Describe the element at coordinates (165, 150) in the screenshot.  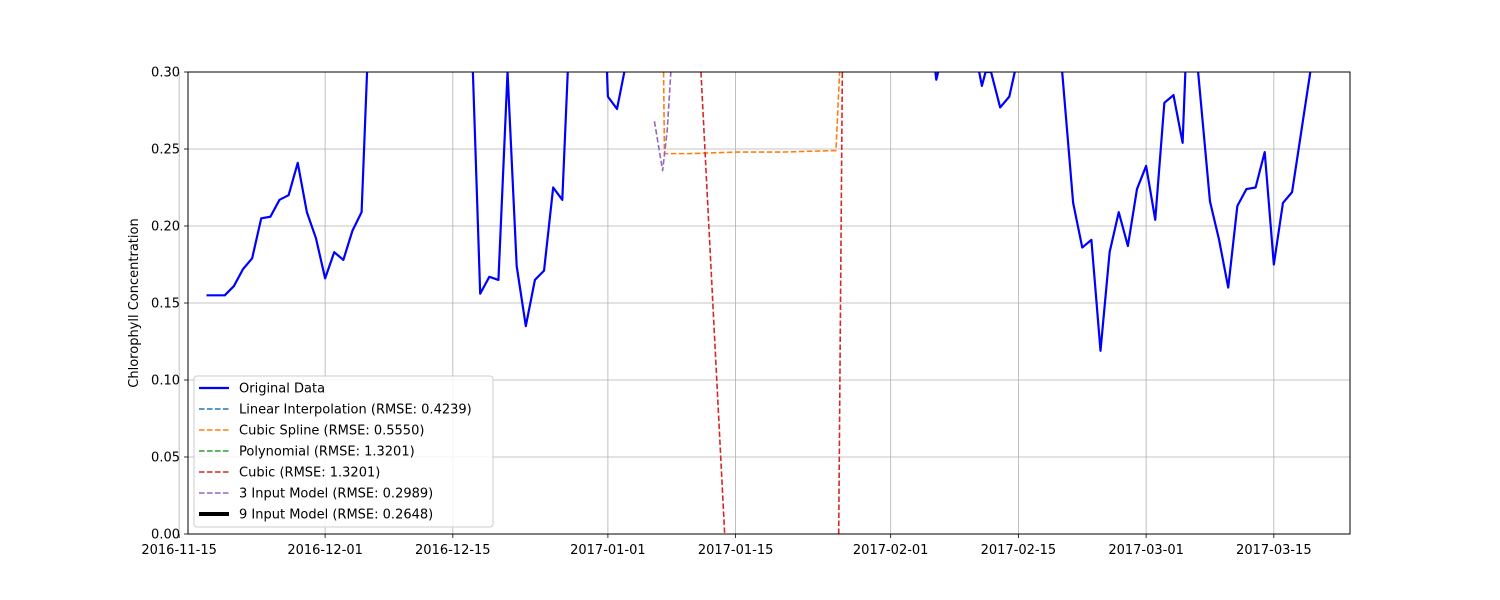
I see `y-tick-label: 0.25` at that location.